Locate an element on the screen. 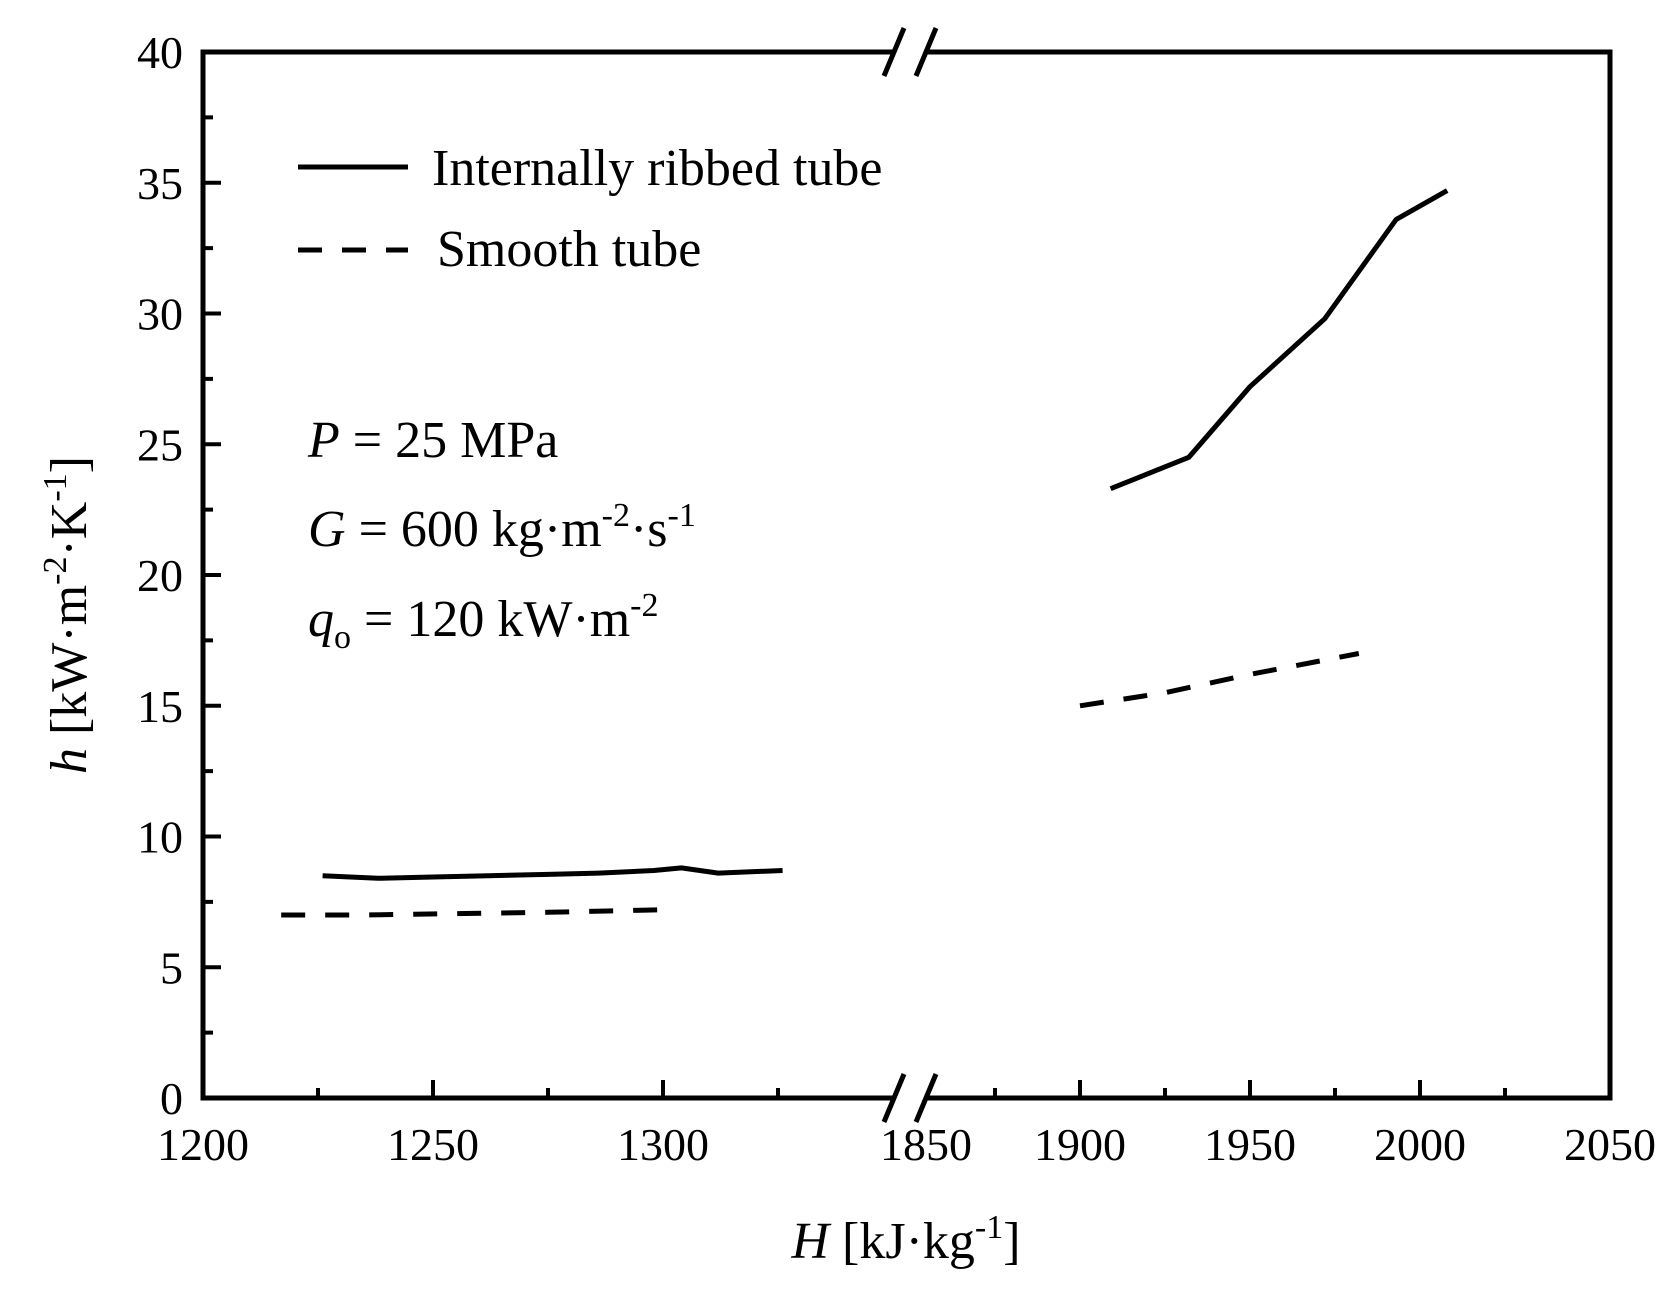  x-tick-label: 1900 is located at coordinates (1080, 1144).